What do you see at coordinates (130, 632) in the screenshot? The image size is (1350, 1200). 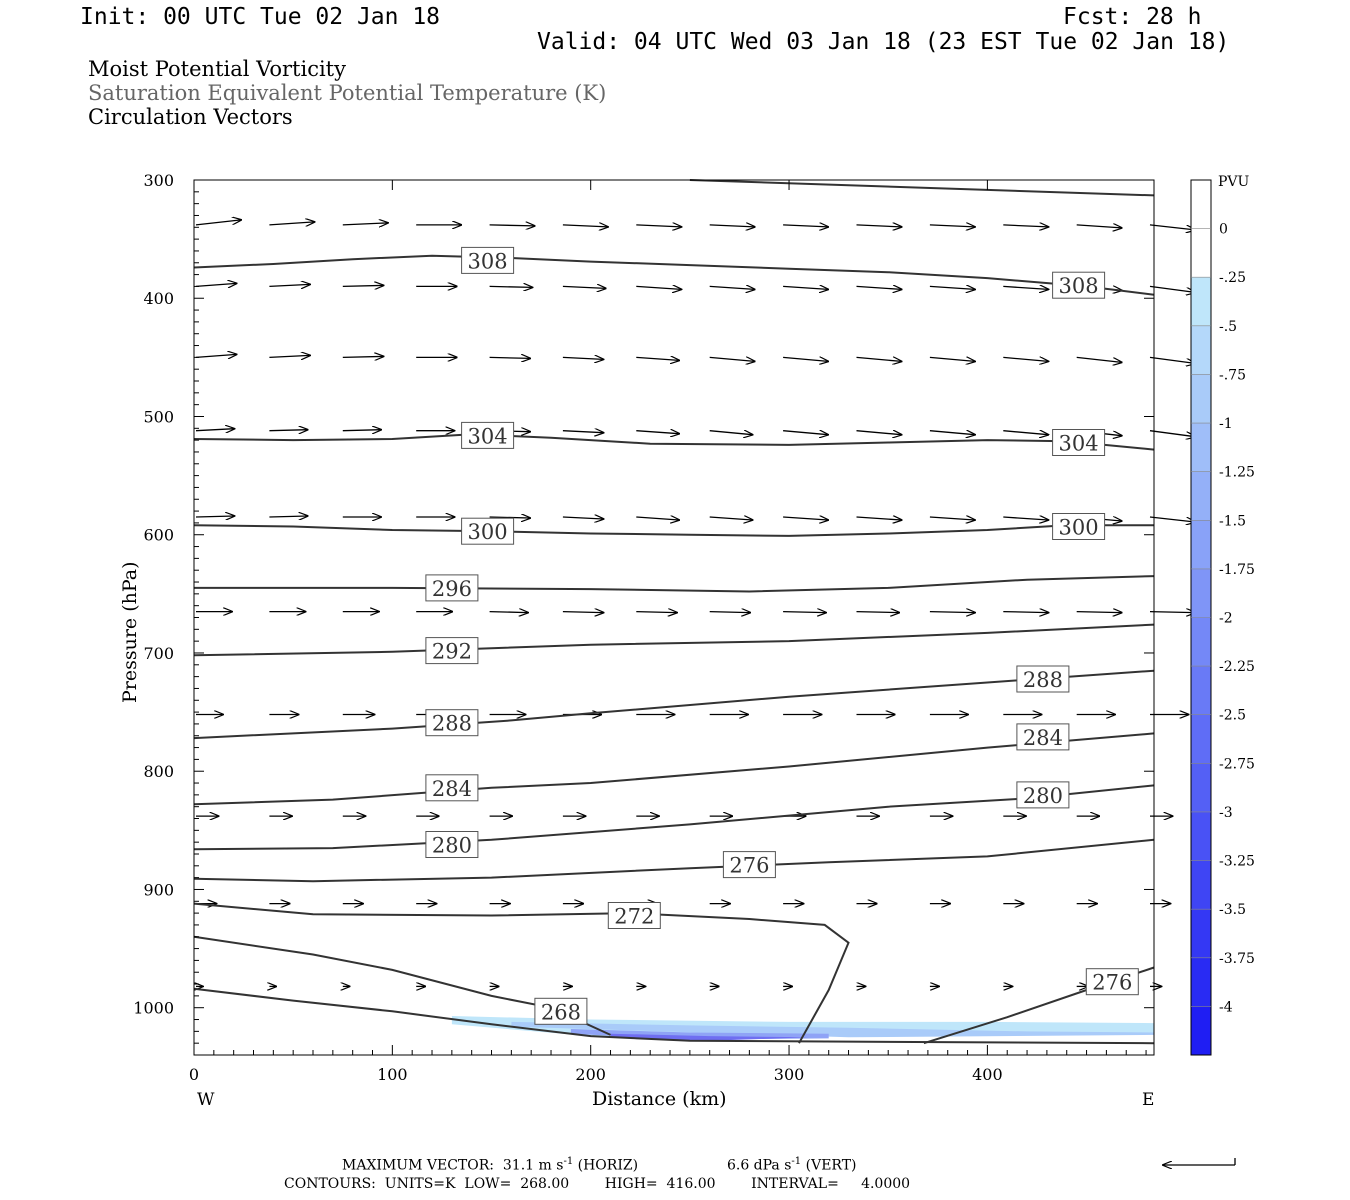 I see `y-axis-label: Pressure (hPa)` at bounding box center [130, 632].